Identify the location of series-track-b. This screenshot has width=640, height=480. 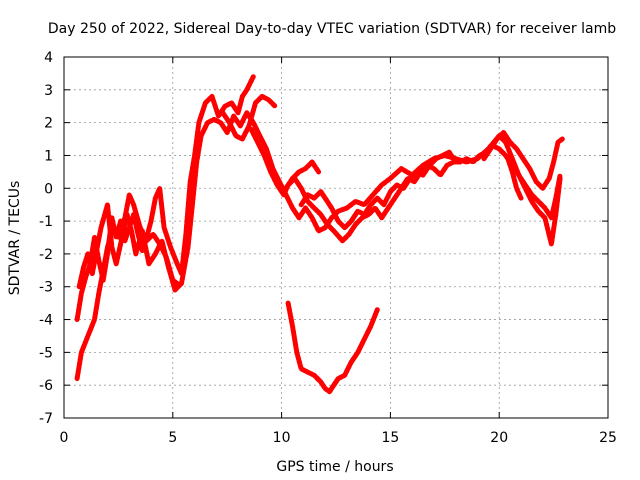
(165, 198).